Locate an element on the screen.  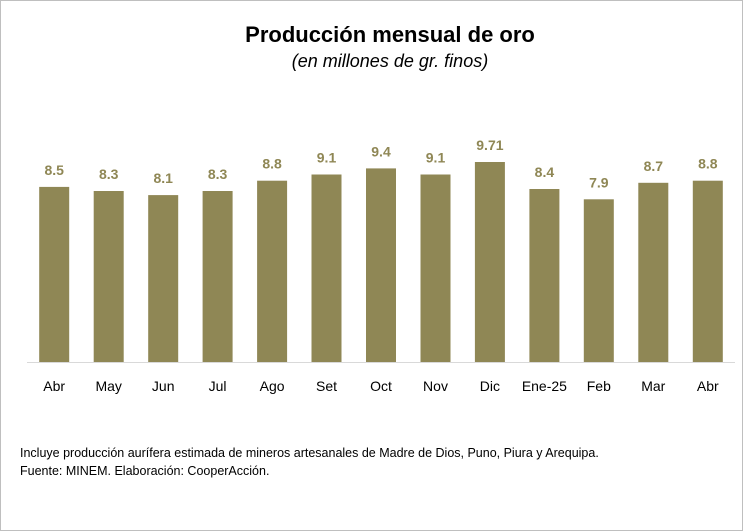
data-label-12: 8.8 is located at coordinates (708, 164).